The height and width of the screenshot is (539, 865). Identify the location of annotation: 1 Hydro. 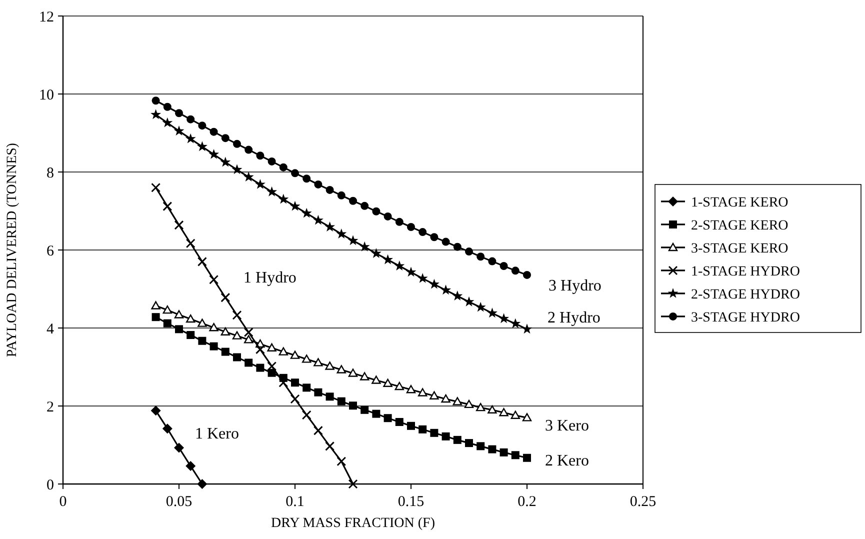
(270, 278).